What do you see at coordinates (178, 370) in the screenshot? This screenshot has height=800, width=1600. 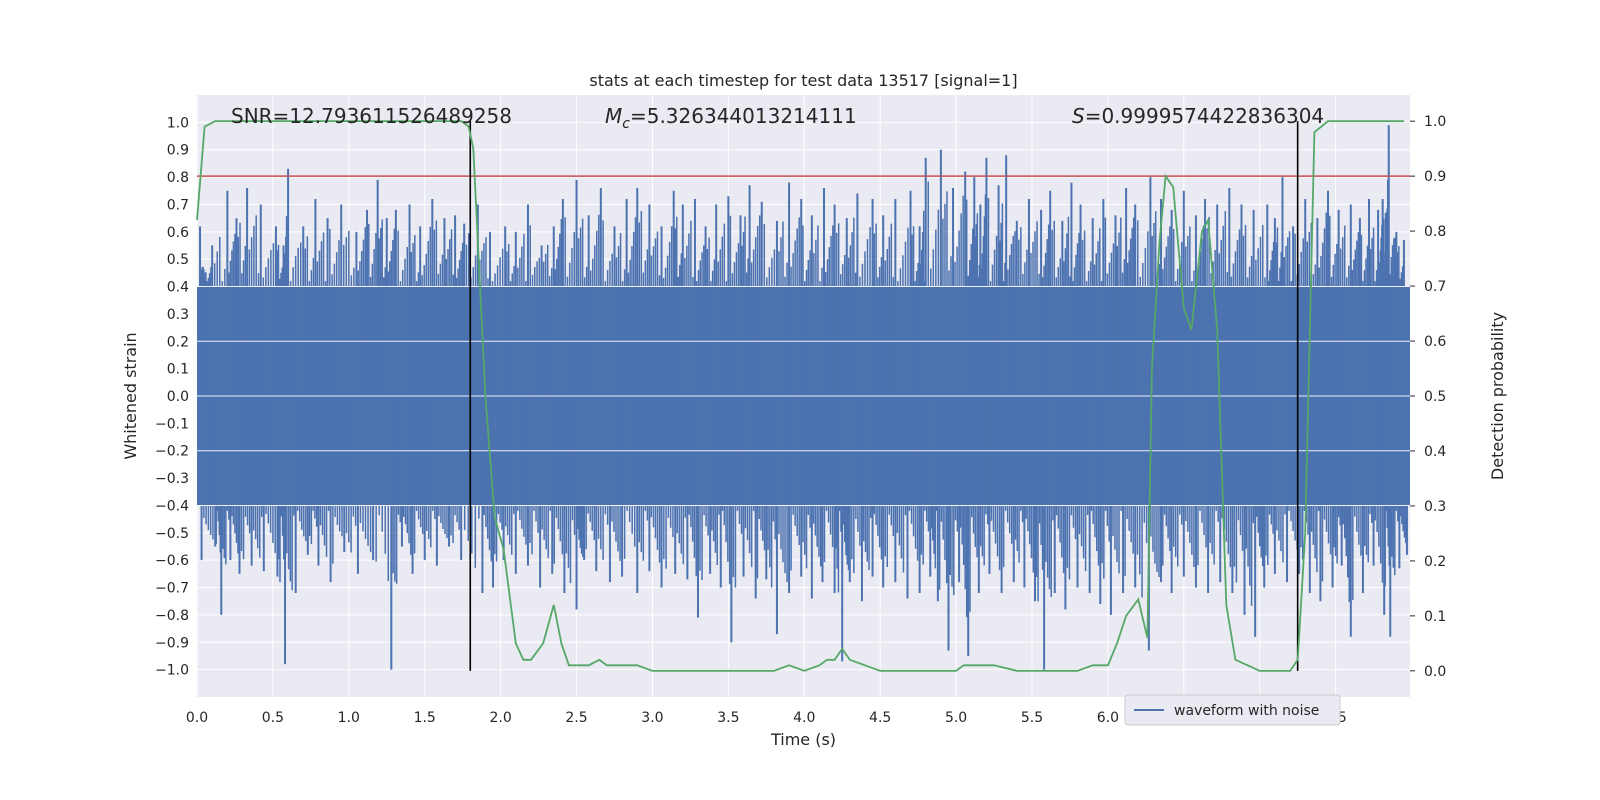 I see `y-tick-label: 0.1` at bounding box center [178, 370].